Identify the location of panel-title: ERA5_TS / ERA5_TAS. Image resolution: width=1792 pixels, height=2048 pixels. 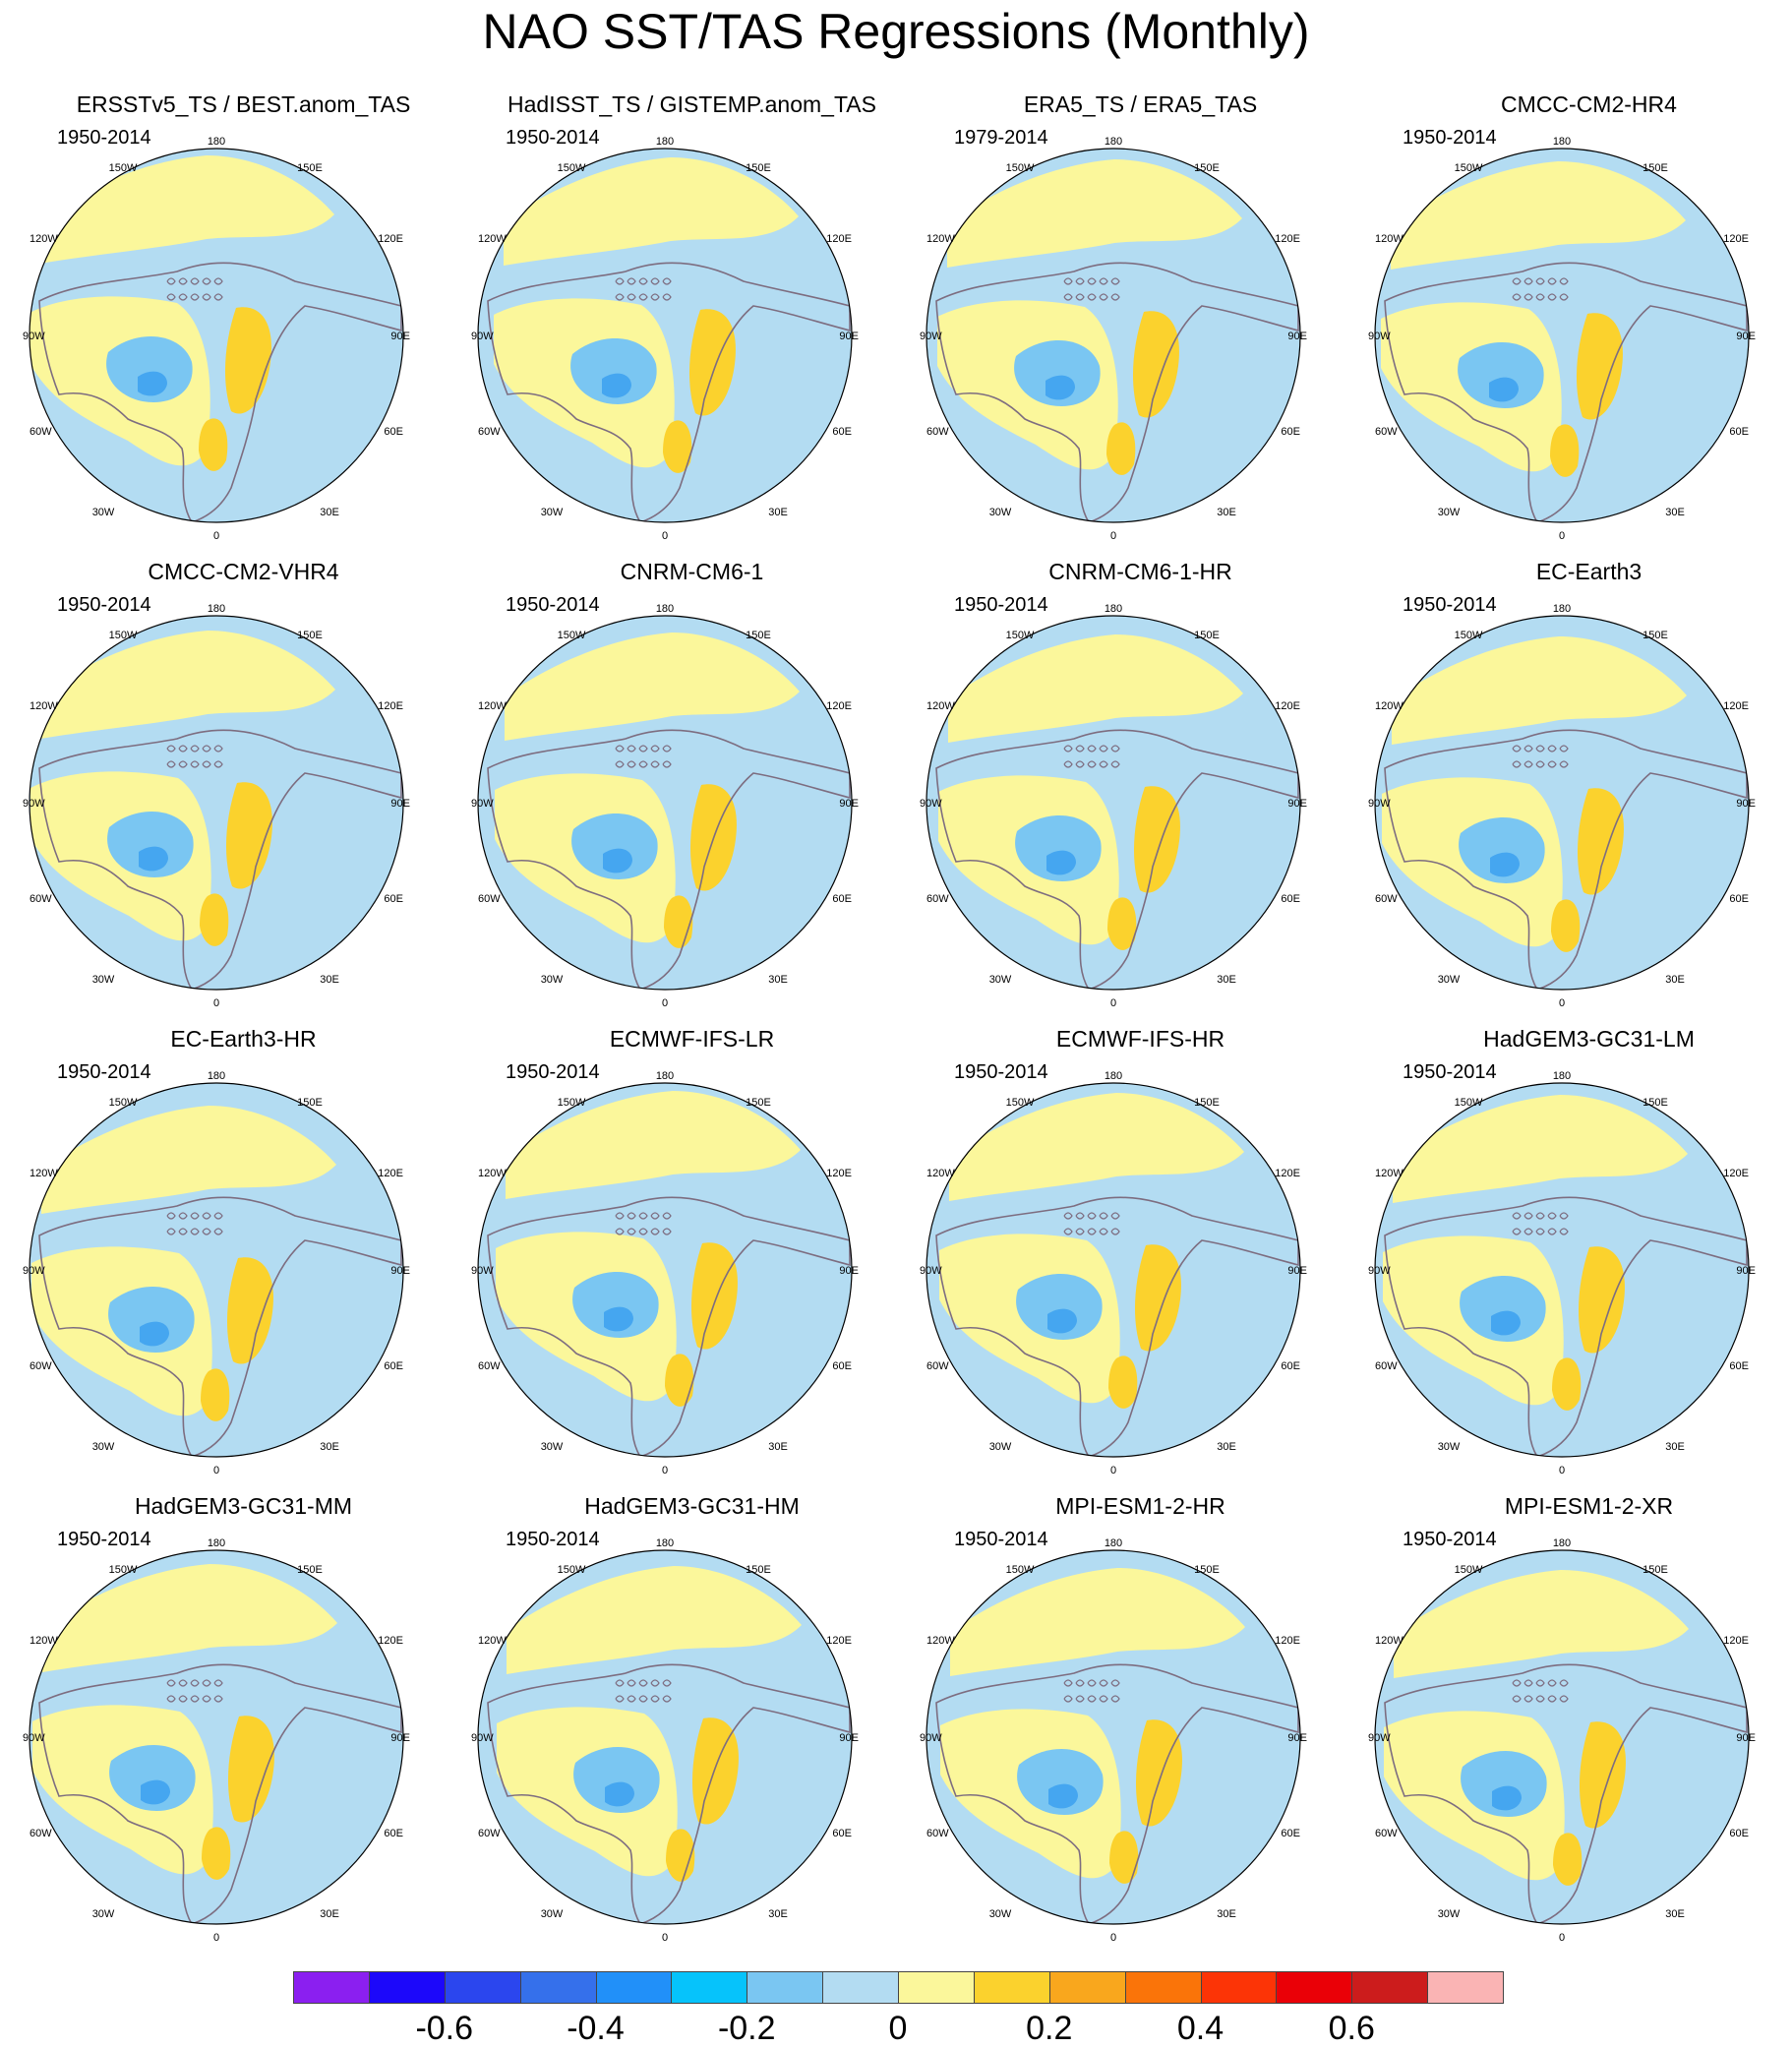
(1140, 104).